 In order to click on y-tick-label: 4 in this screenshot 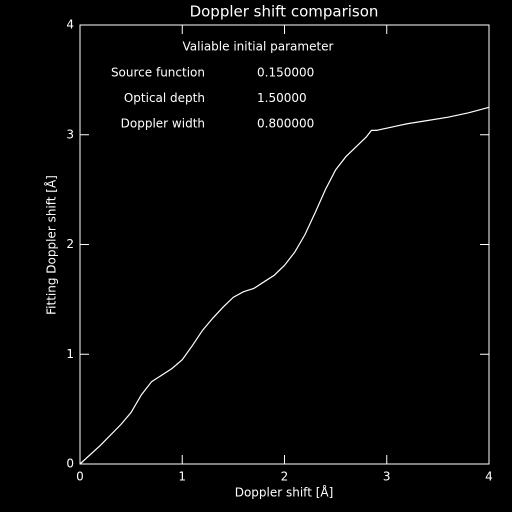, I will do `click(70, 25)`.